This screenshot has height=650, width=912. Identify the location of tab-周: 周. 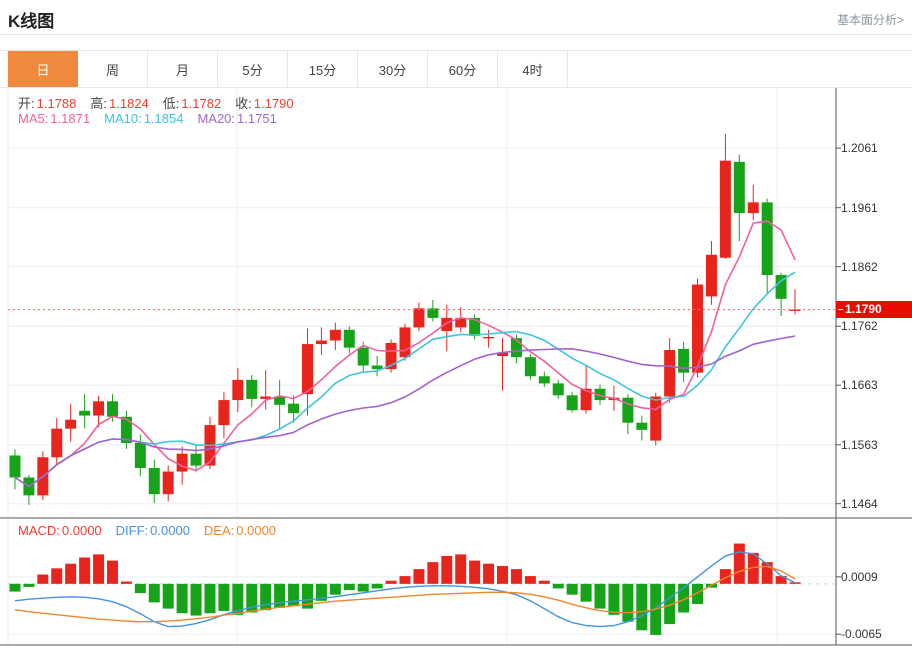
(113, 69).